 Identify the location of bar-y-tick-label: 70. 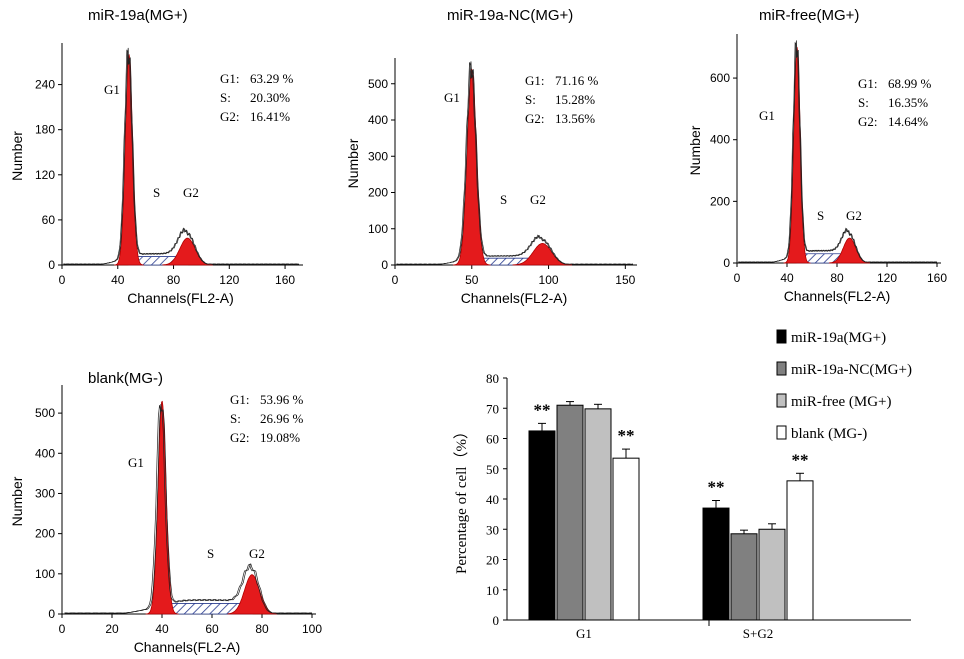
(492, 408).